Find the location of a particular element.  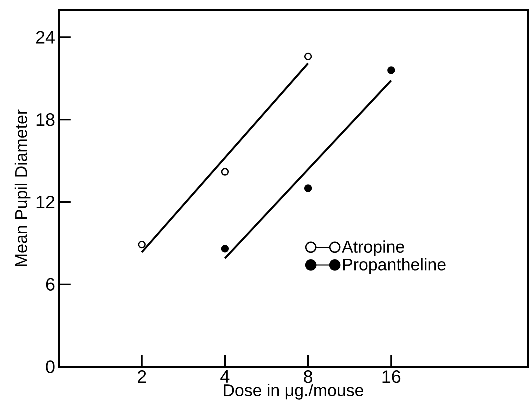

y-tick-label: 0 is located at coordinates (50, 367).